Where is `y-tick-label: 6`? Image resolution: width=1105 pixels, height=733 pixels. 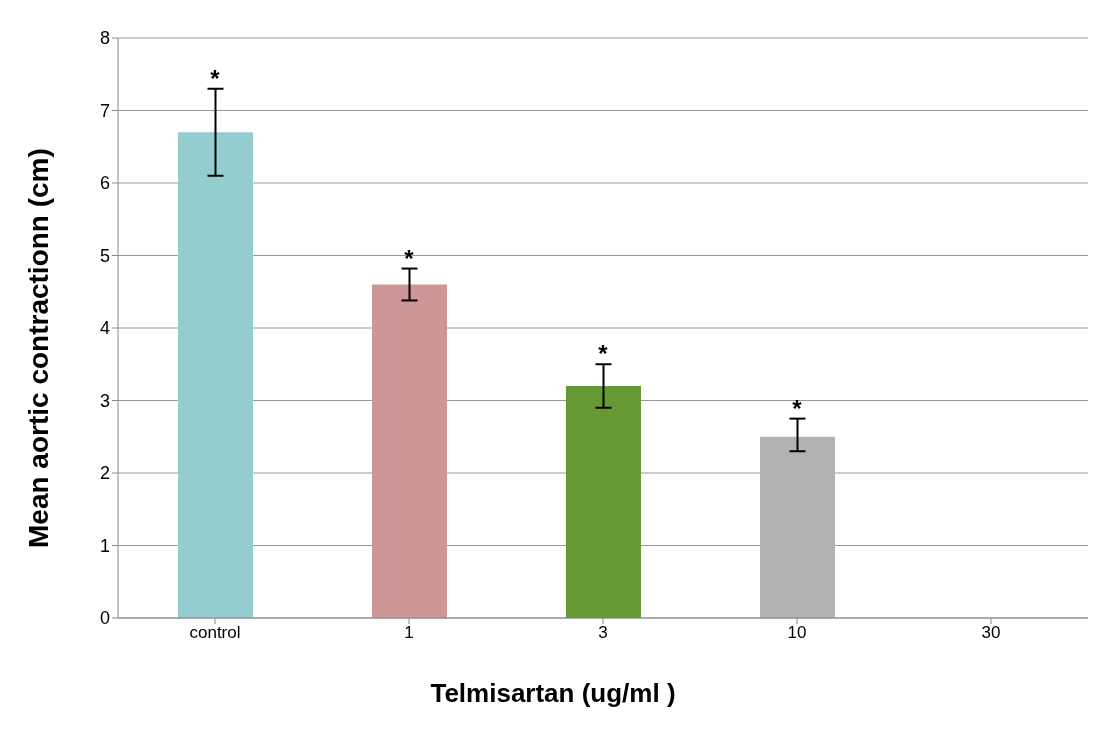 y-tick-label: 6 is located at coordinates (104, 183).